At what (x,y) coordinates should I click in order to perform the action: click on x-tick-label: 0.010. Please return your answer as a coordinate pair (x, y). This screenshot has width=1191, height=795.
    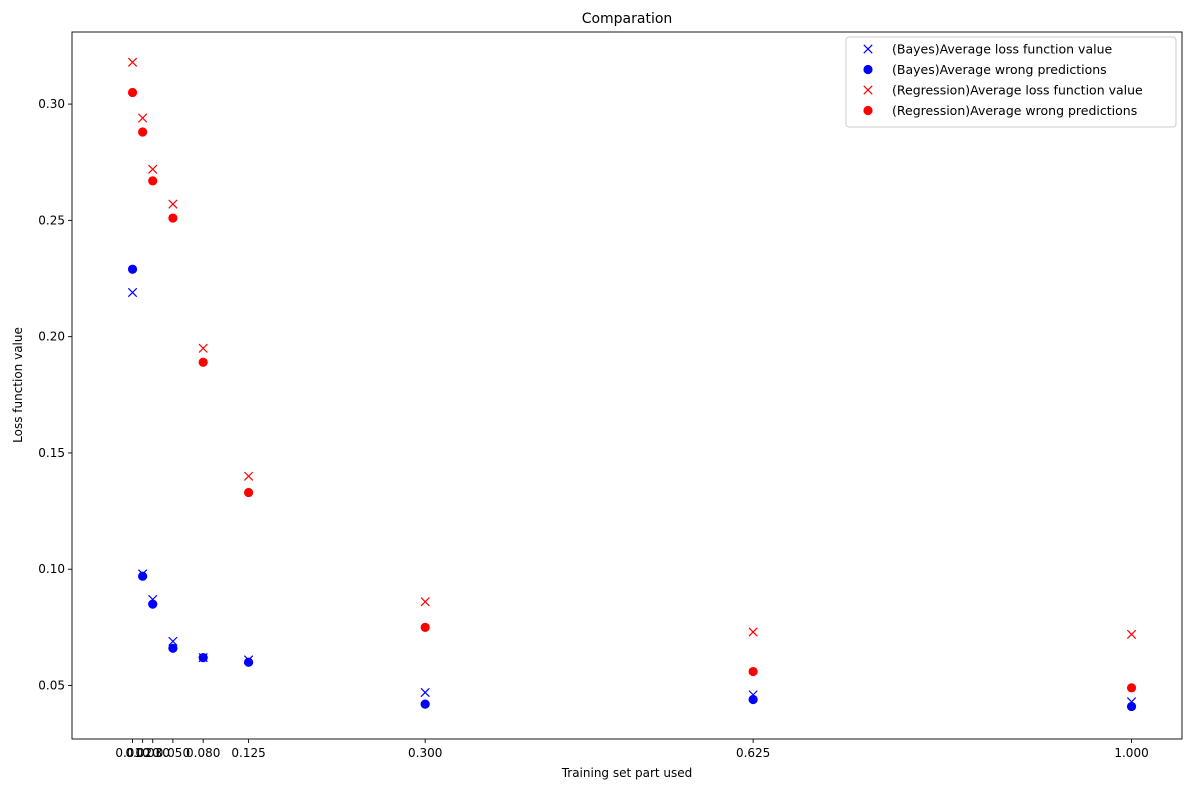
    Looking at the image, I should click on (132, 753).